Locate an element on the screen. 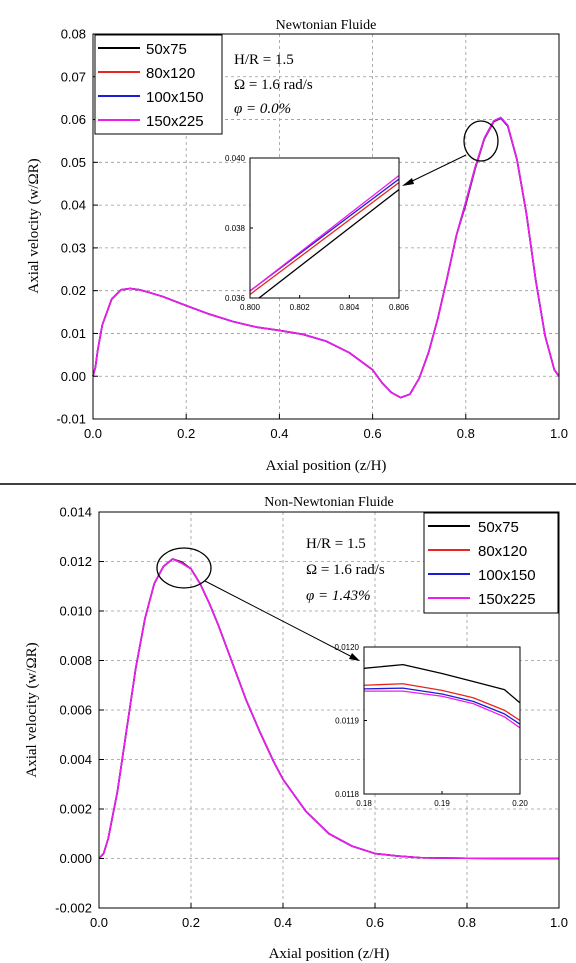  chart-1-legend-label-2: 100x150 is located at coordinates (175, 97).